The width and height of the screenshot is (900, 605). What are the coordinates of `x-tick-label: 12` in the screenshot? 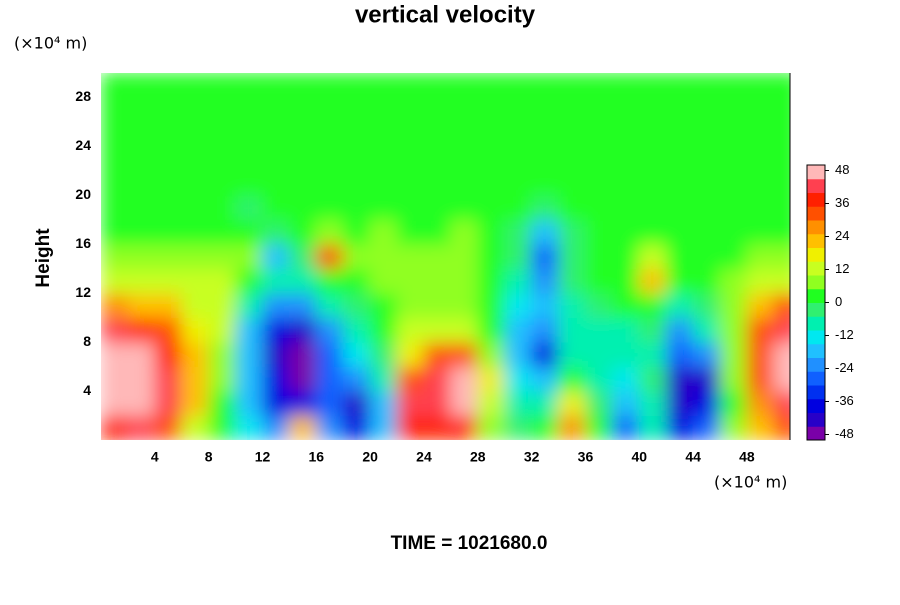 It's located at (263, 457).